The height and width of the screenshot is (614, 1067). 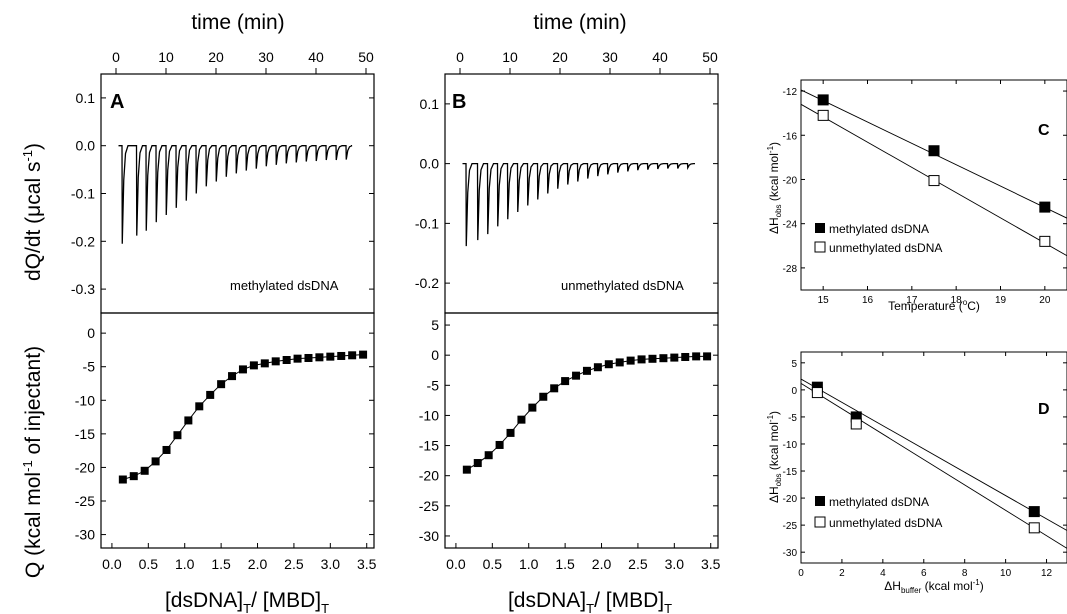 What do you see at coordinates (824, 300) in the screenshot?
I see `x-tick-label: 15` at bounding box center [824, 300].